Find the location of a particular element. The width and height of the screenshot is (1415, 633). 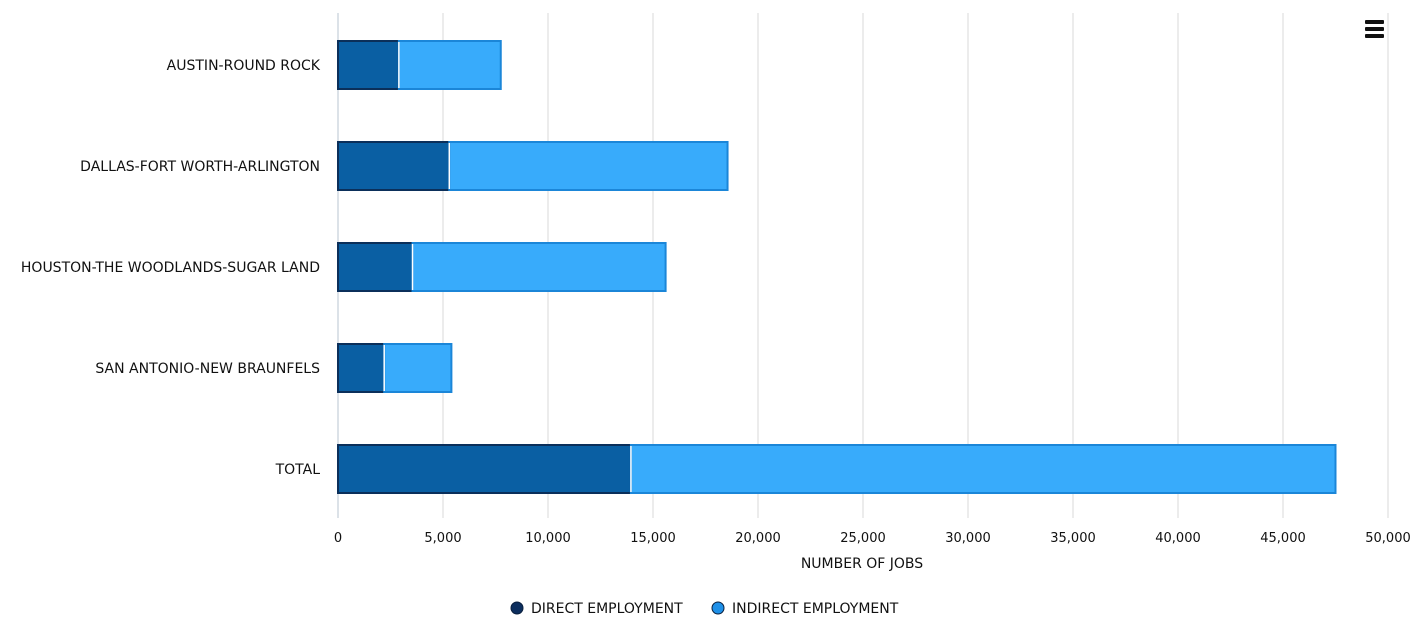

legend-label: INDIRECT EMPLOYMENT is located at coordinates (815, 609).